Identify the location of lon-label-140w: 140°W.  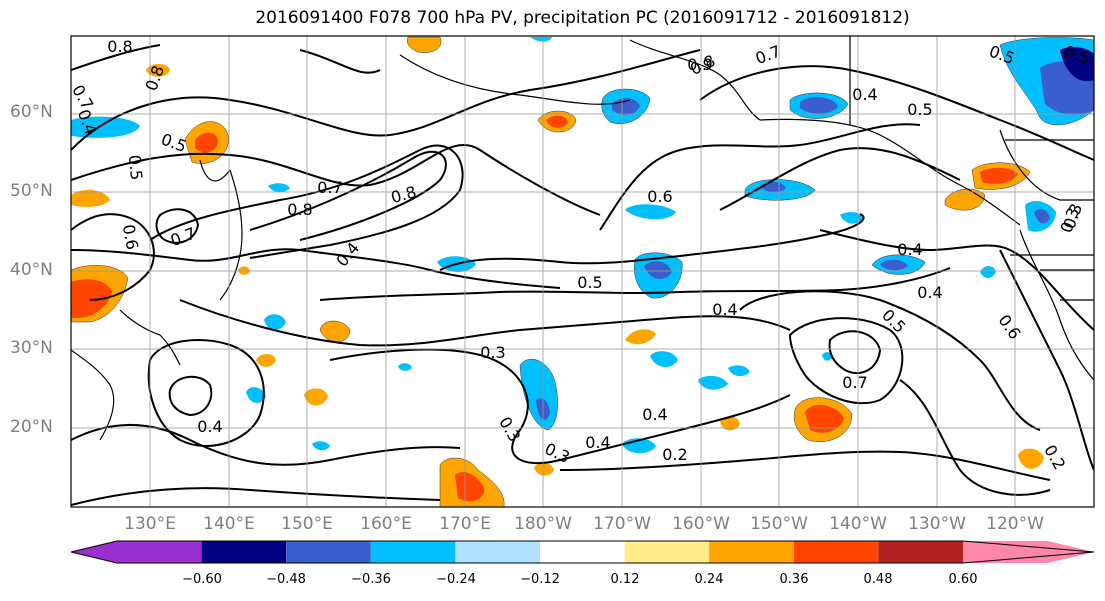
(858, 524).